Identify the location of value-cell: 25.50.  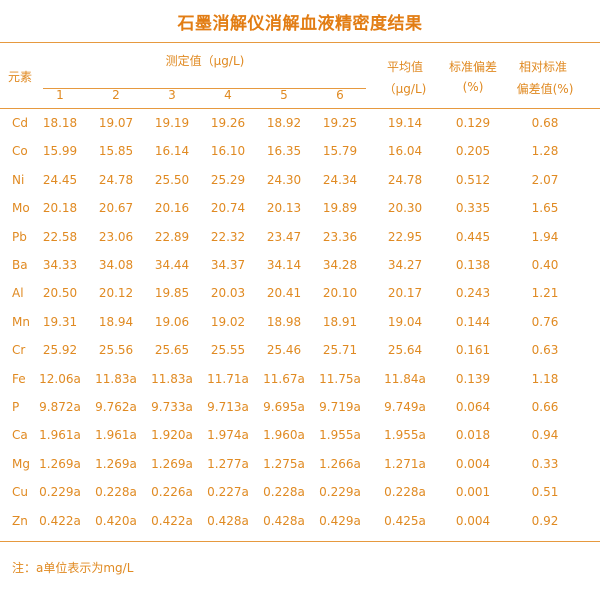
(172, 179).